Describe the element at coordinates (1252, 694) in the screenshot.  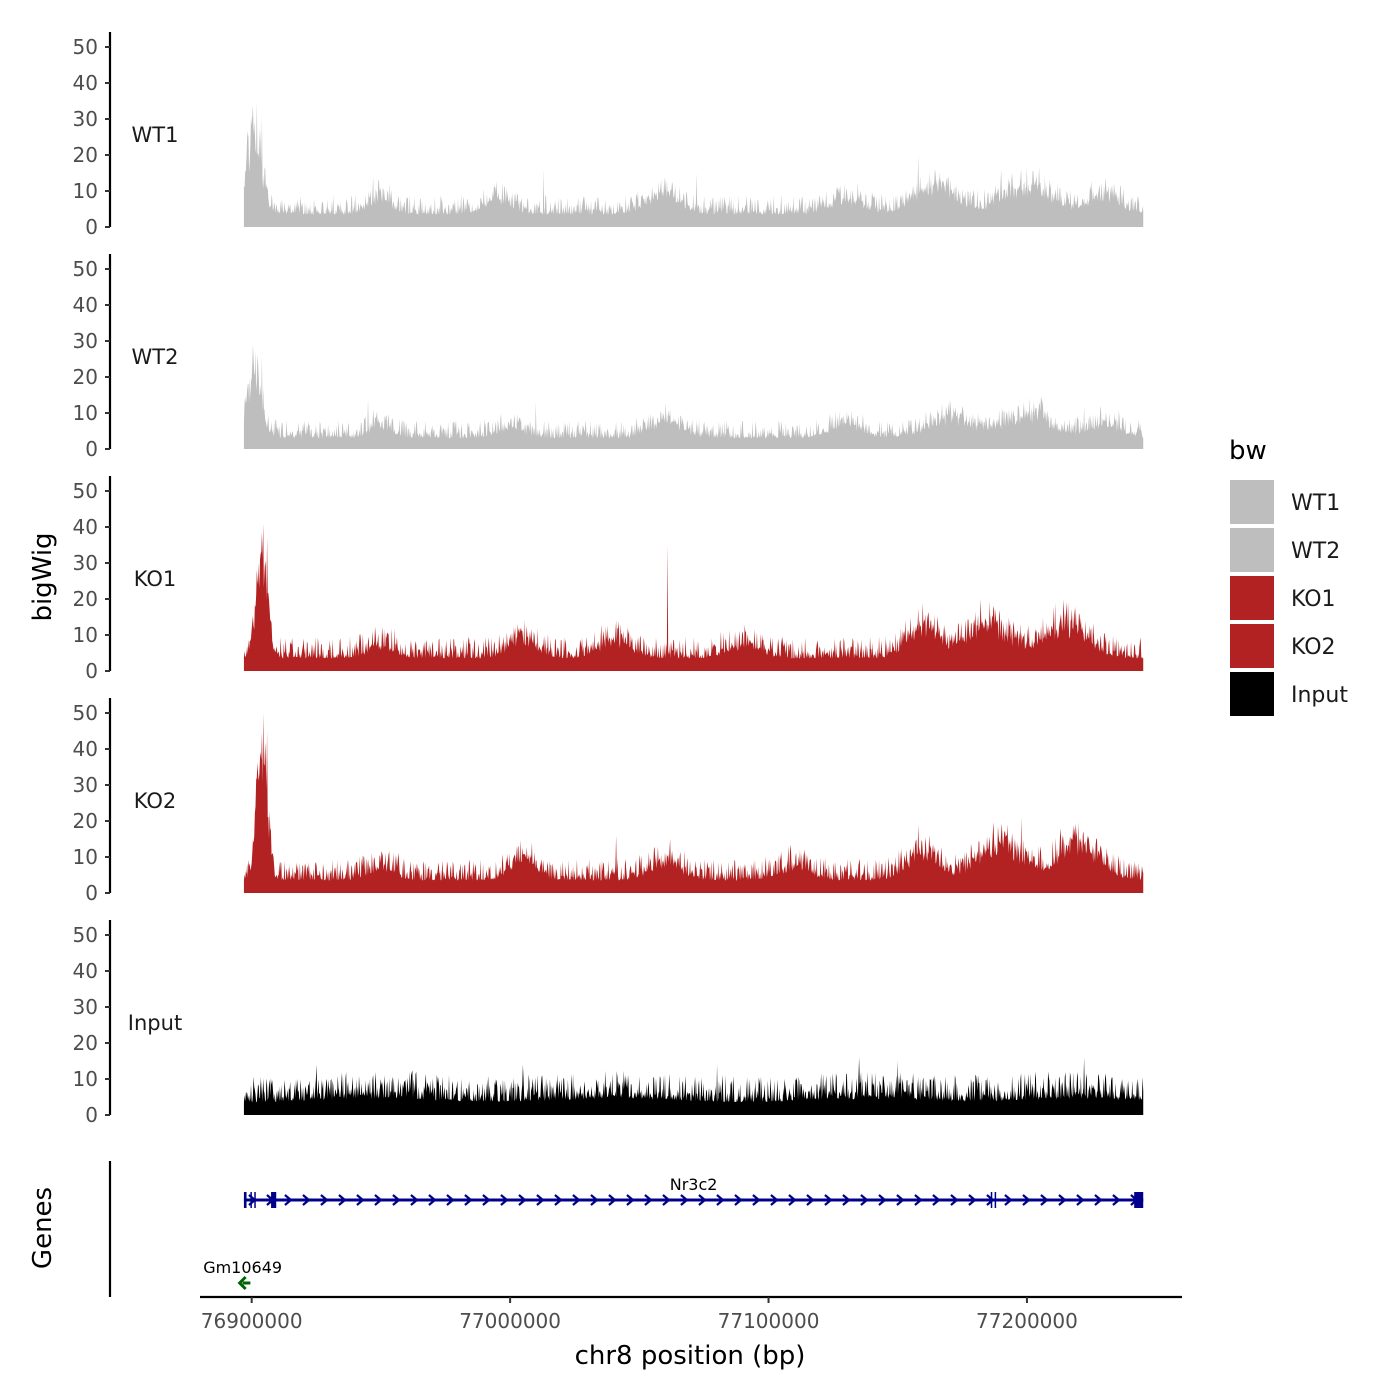
I see `legend-key-input` at that location.